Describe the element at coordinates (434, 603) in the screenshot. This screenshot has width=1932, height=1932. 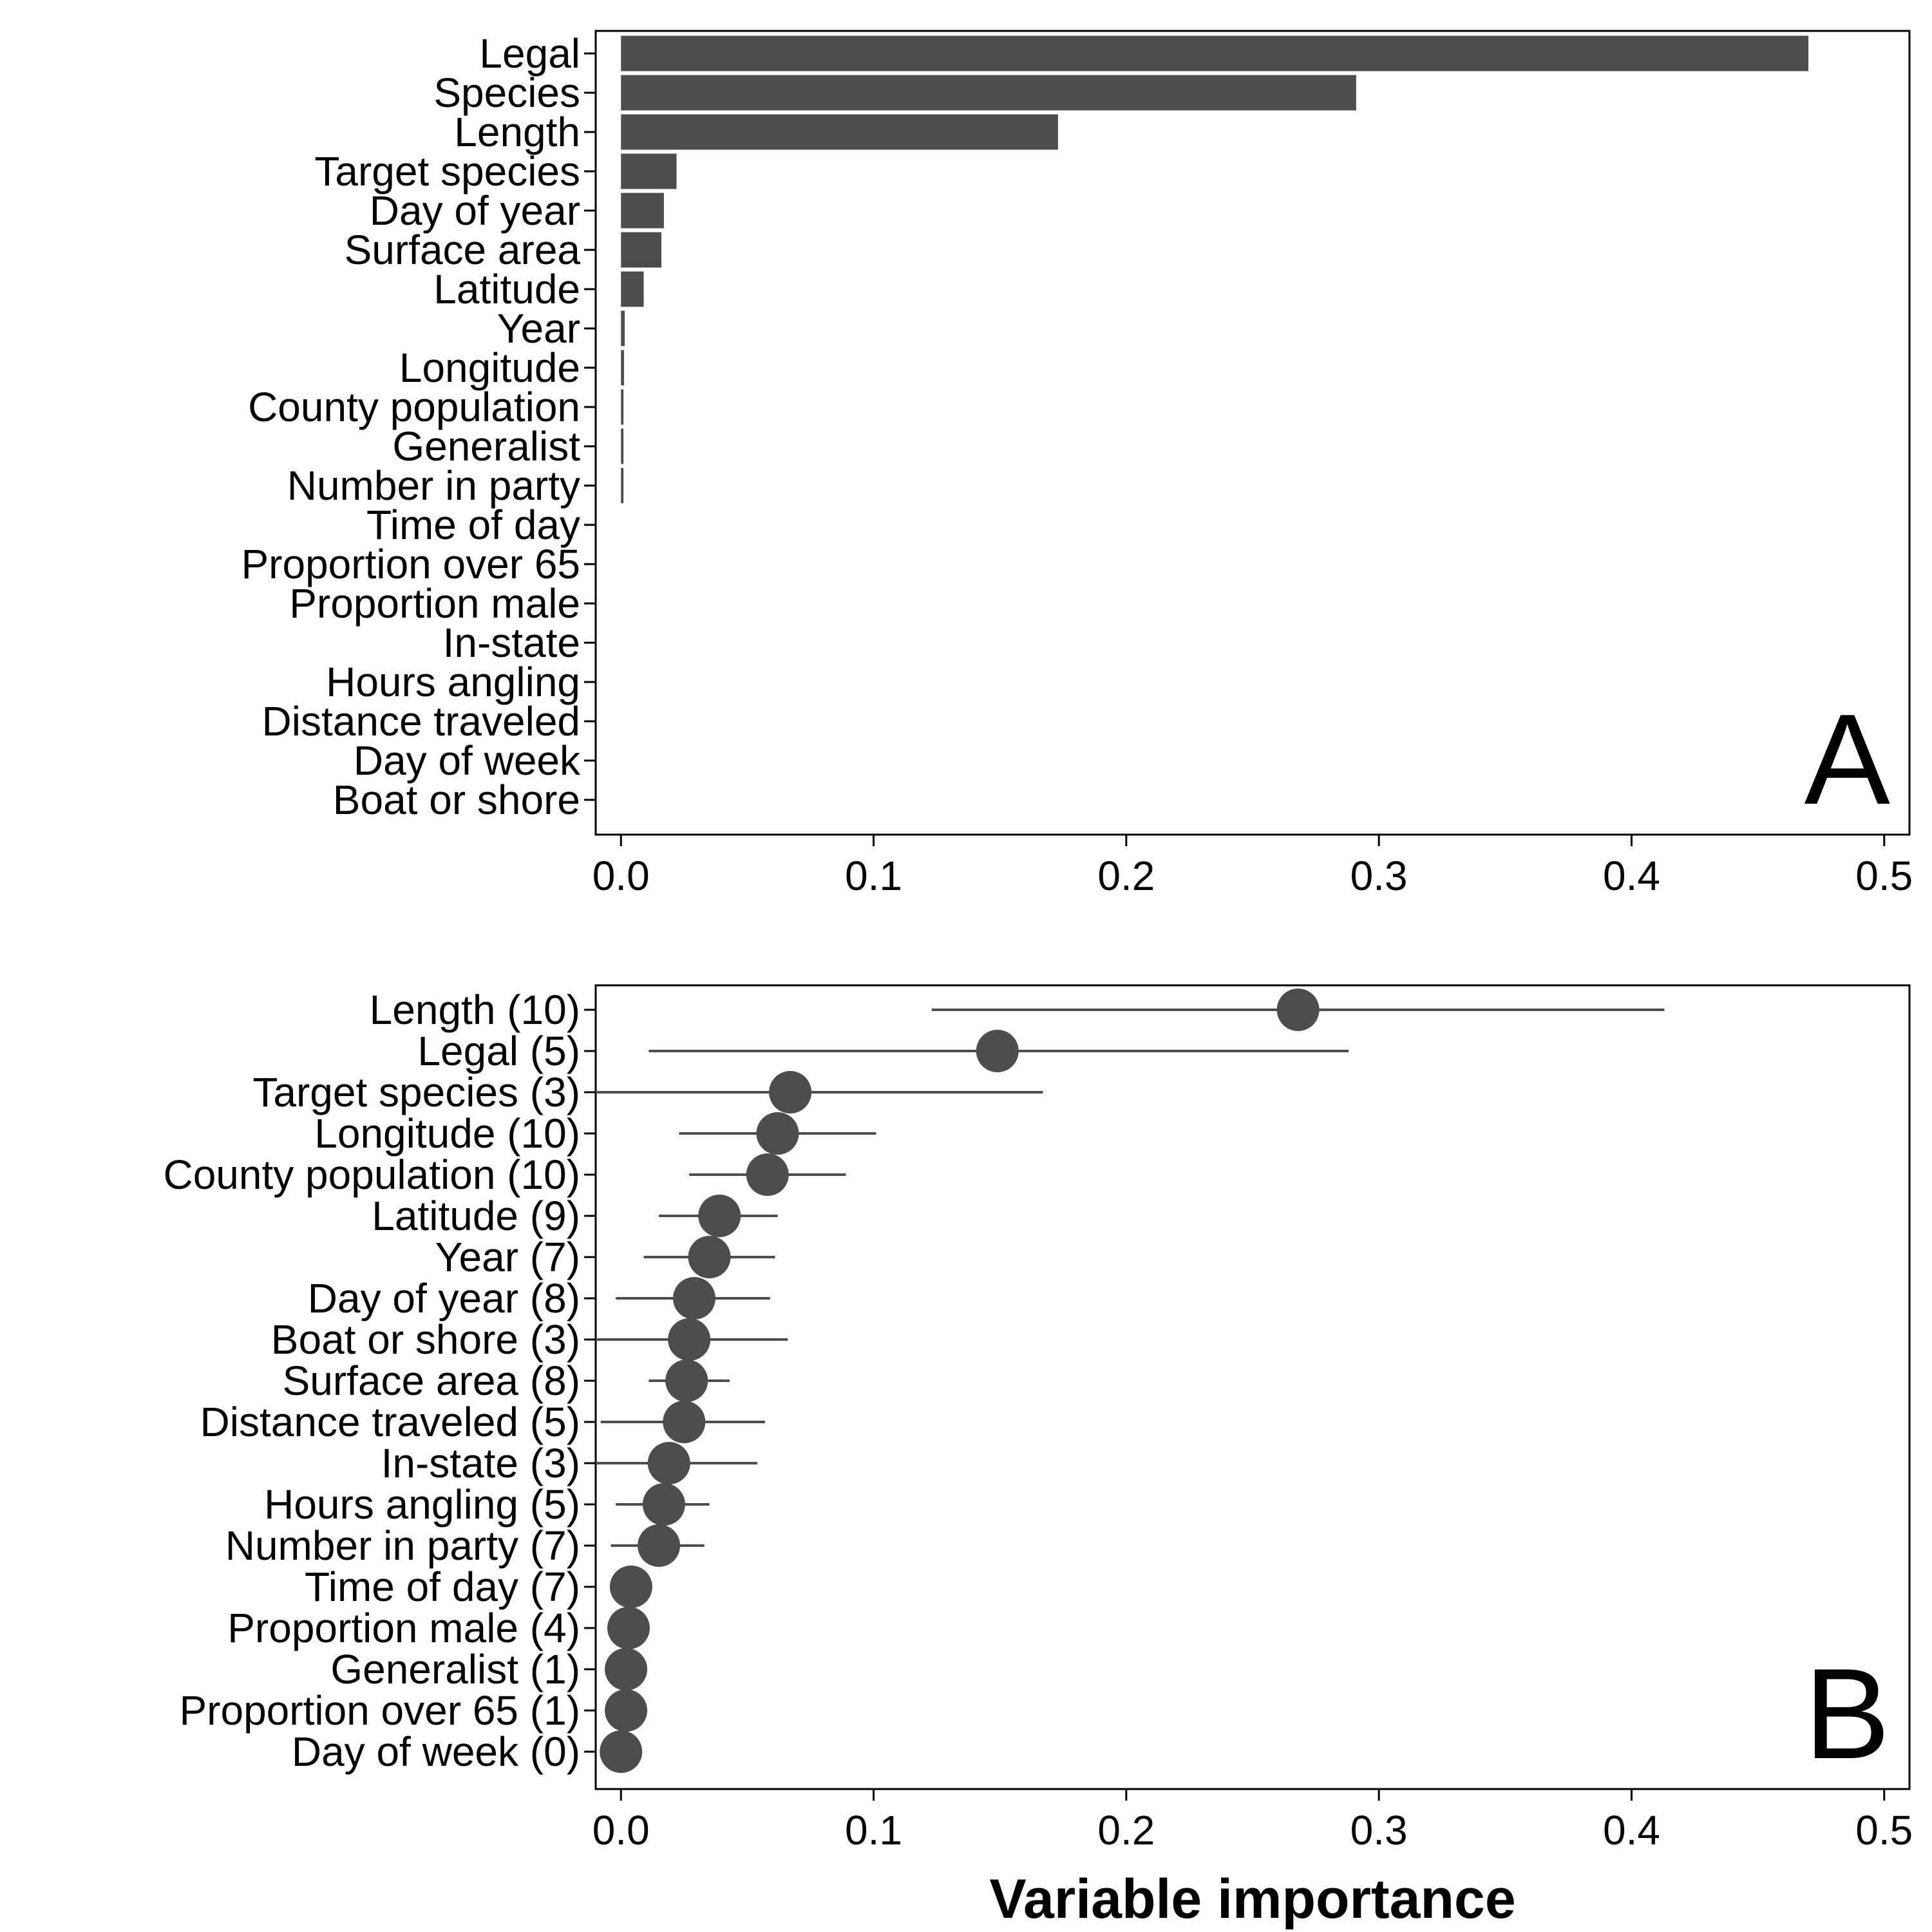
I see `category-label: Proportion male` at that location.